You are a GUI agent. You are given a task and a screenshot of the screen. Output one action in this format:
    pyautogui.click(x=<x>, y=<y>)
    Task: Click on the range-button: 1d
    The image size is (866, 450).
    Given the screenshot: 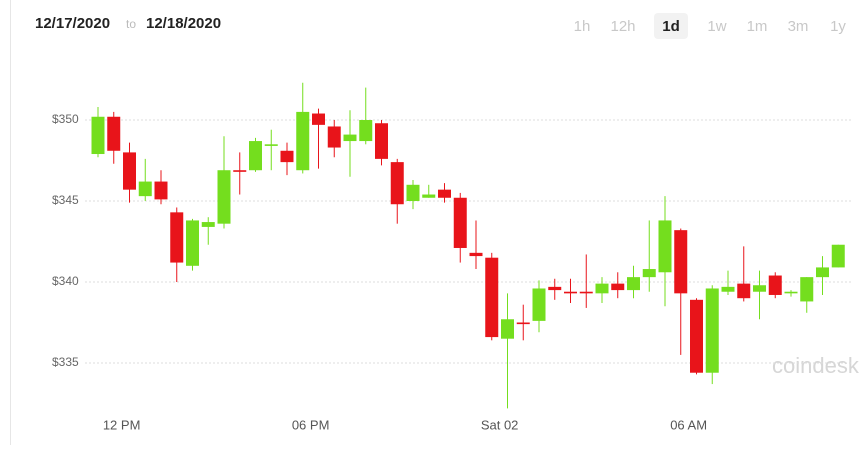 What is the action you would take?
    pyautogui.click(x=671, y=26)
    